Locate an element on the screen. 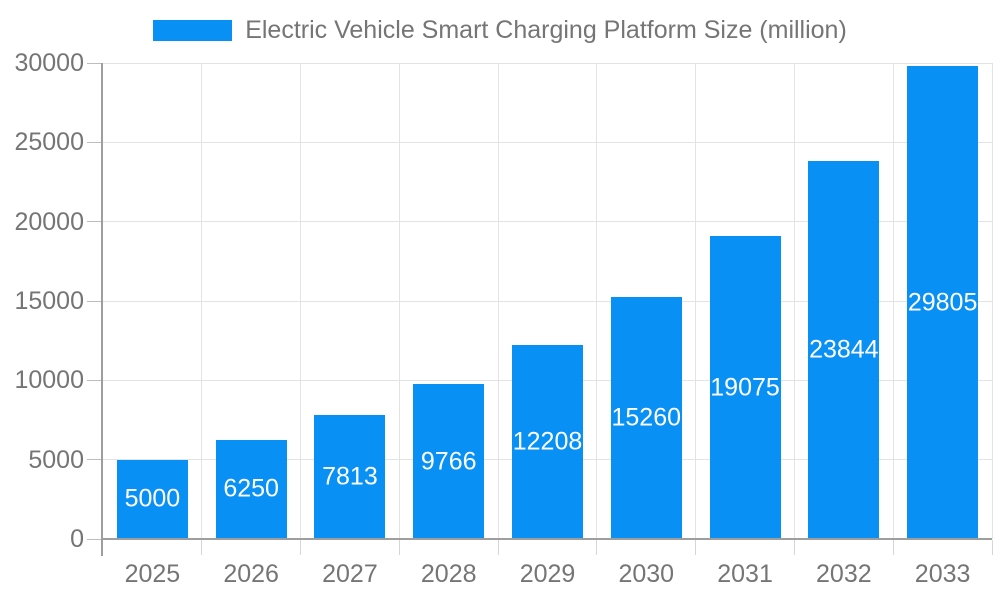 Image resolution: width=1000 pixels, height=600 pixels. bar-value-label: 15260 is located at coordinates (646, 417).